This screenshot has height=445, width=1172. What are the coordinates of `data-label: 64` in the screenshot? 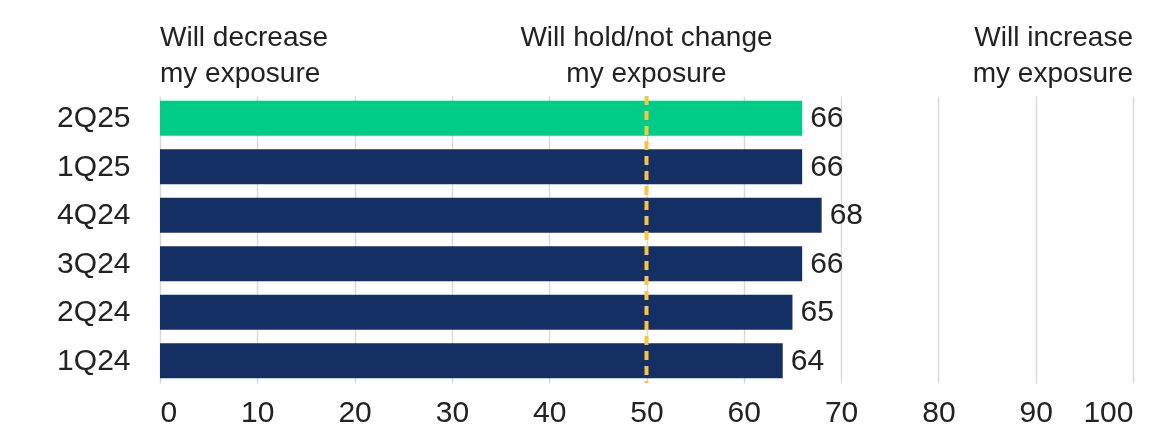 It's located at (807, 359).